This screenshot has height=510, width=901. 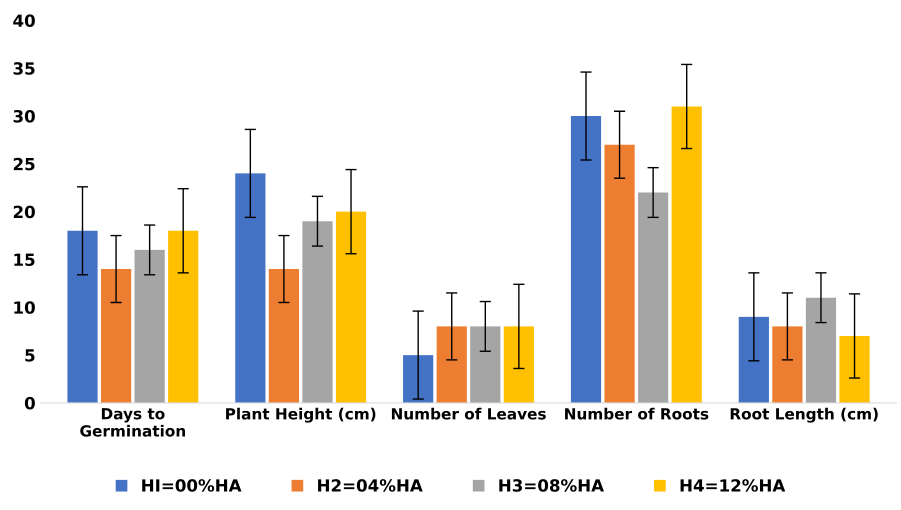 What do you see at coordinates (301, 415) in the screenshot?
I see `x-tick-label: Plant Height (cm)` at bounding box center [301, 415].